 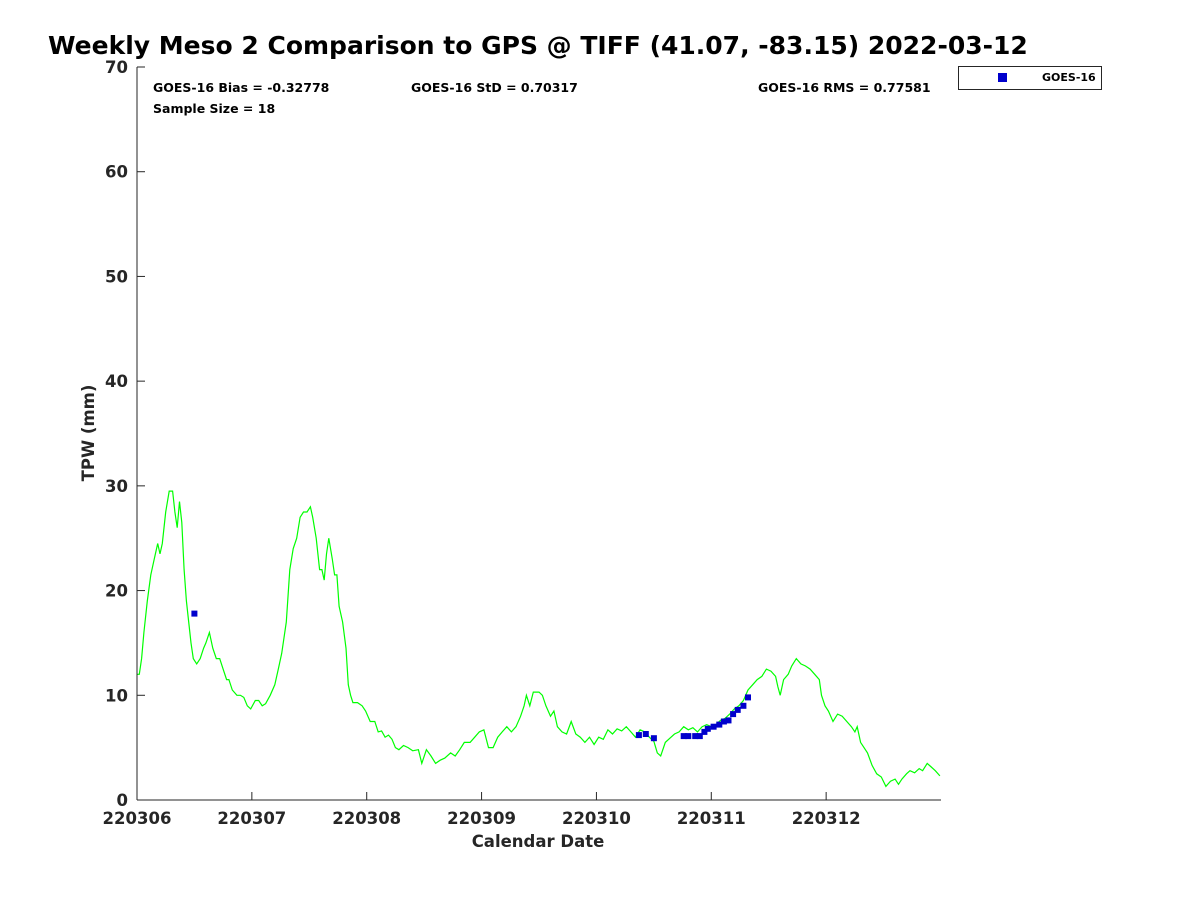 What do you see at coordinates (122, 800) in the screenshot?
I see `y-tick-label: 0` at bounding box center [122, 800].